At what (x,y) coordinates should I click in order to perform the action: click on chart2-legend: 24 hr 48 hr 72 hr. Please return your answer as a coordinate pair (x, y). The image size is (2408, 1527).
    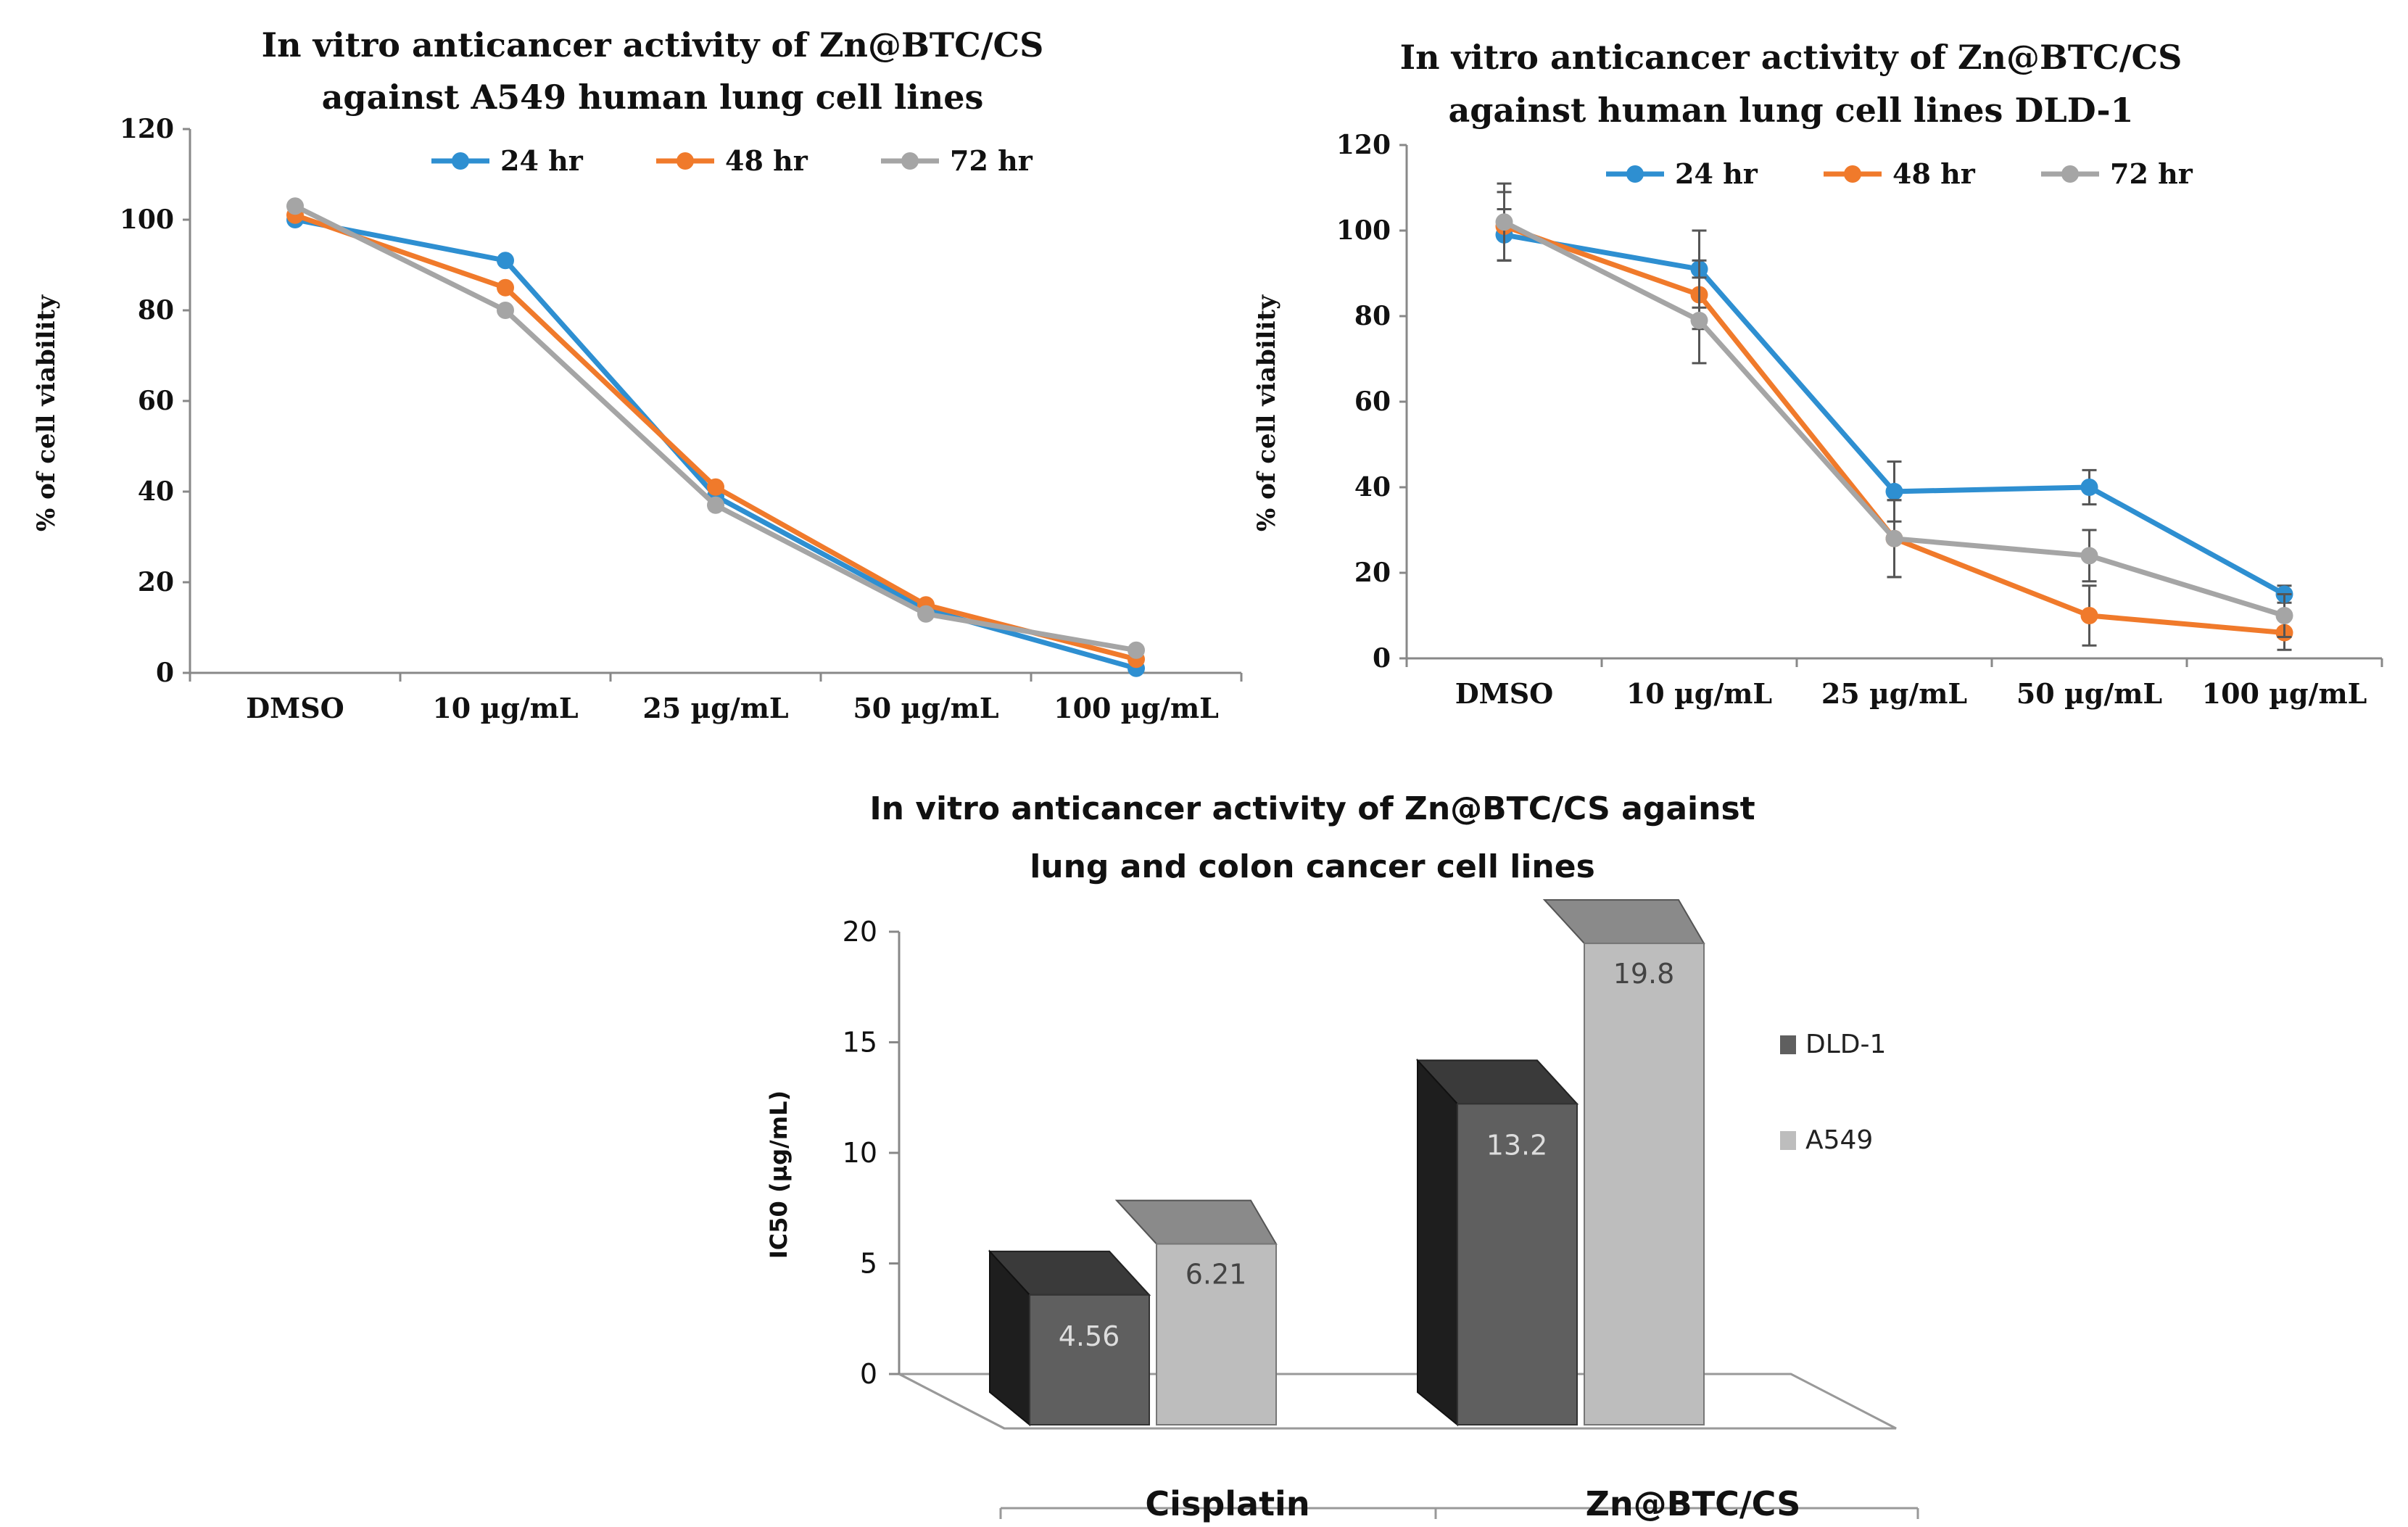
    Looking at the image, I should click on (1900, 174).